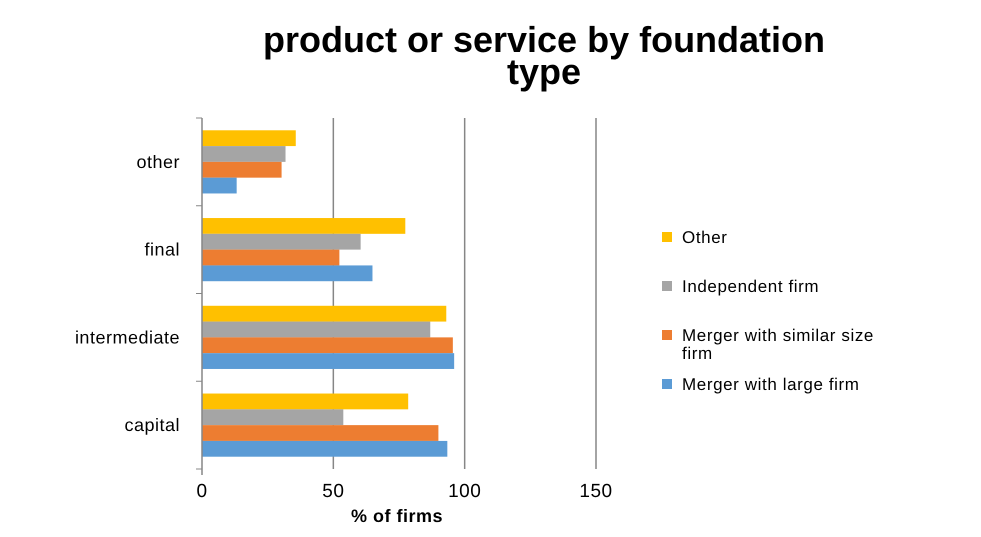 This screenshot has height=537, width=981. Describe the element at coordinates (202, 491) in the screenshot. I see `x-tick-label: 0` at that location.